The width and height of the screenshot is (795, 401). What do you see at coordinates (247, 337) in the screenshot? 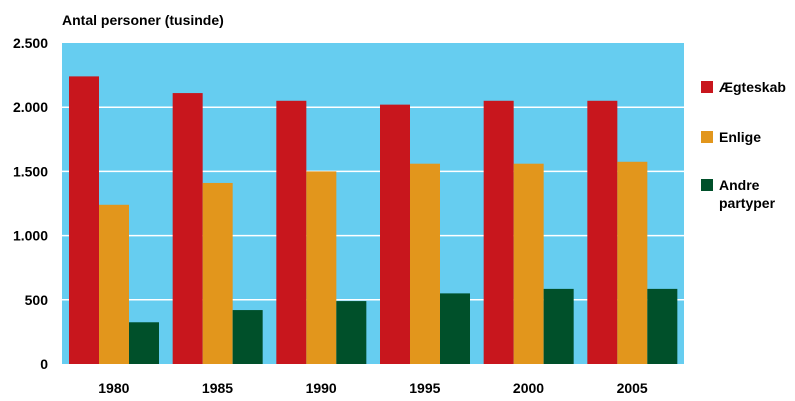
I see `bar-1985-andre-partyper` at bounding box center [247, 337].